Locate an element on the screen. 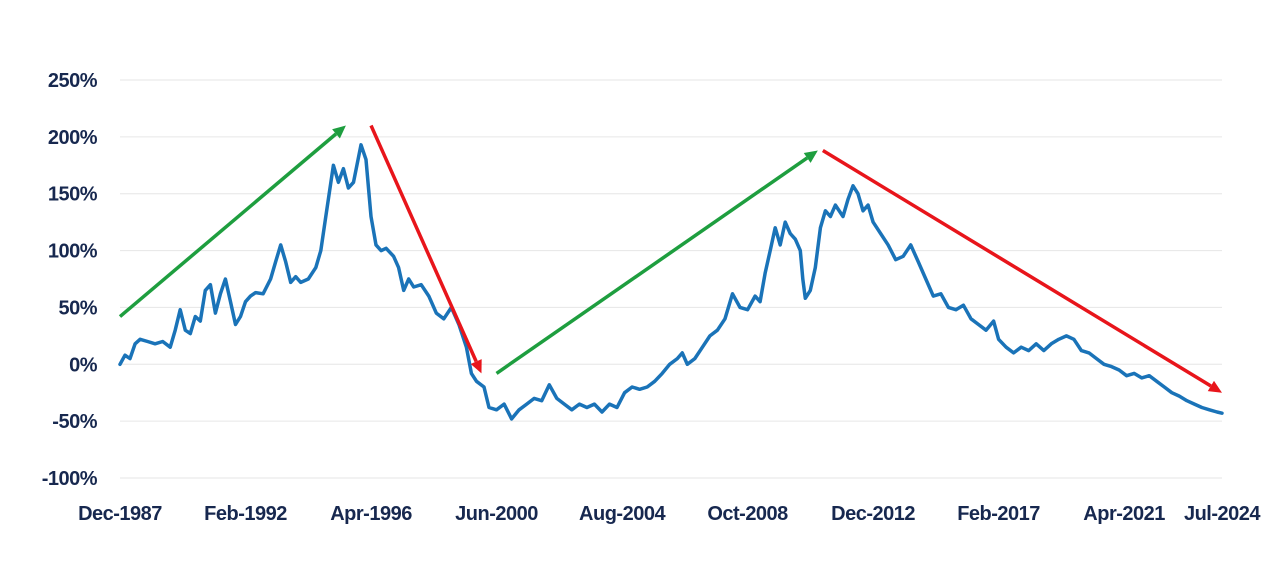 The height and width of the screenshot is (564, 1280). y-tick-label: 200% is located at coordinates (73, 138).